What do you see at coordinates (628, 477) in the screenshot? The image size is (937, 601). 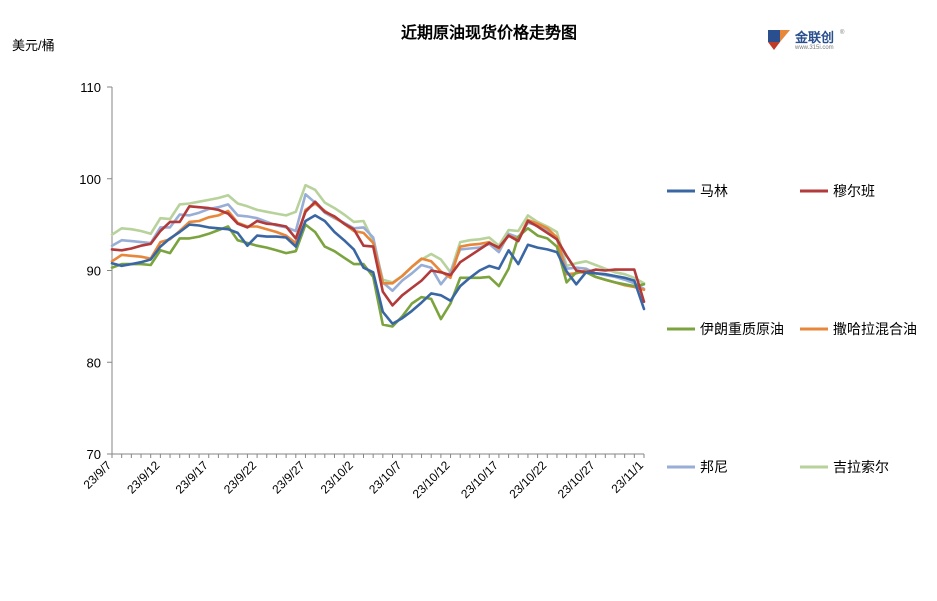 I see `x-tick-label: 23/11/1` at bounding box center [628, 477].